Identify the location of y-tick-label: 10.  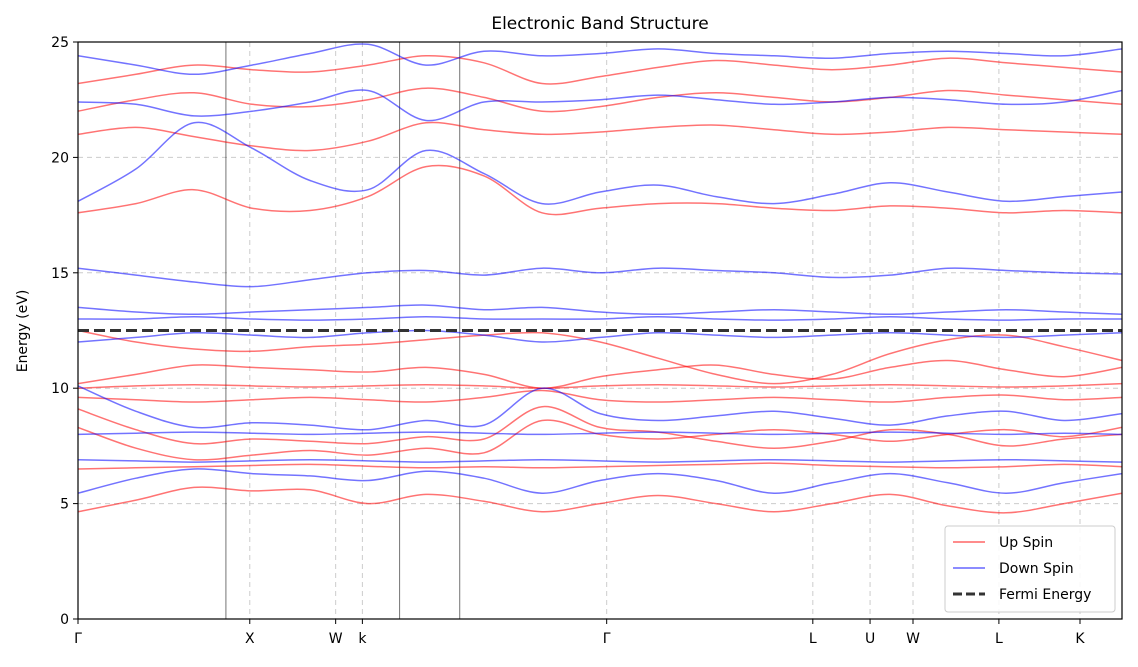
(60, 389).